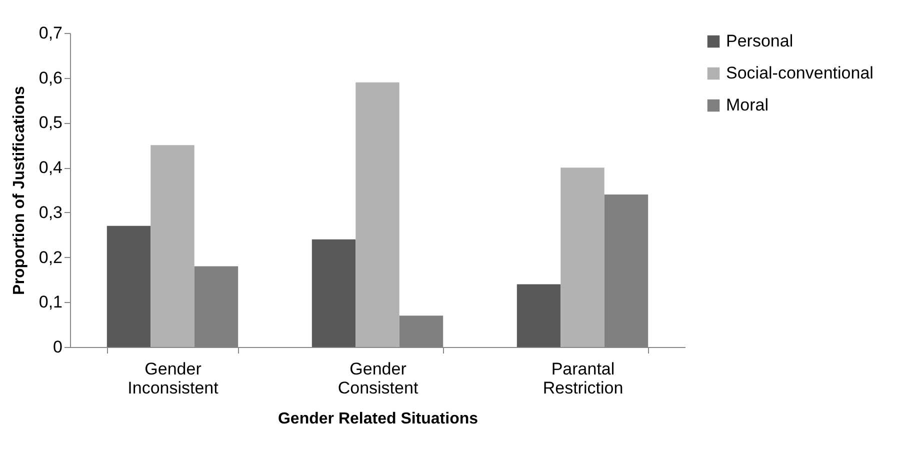 Image resolution: width=907 pixels, height=452 pixels. What do you see at coordinates (378, 379) in the screenshot?
I see `x-tick-label: Gender Consistent` at bounding box center [378, 379].